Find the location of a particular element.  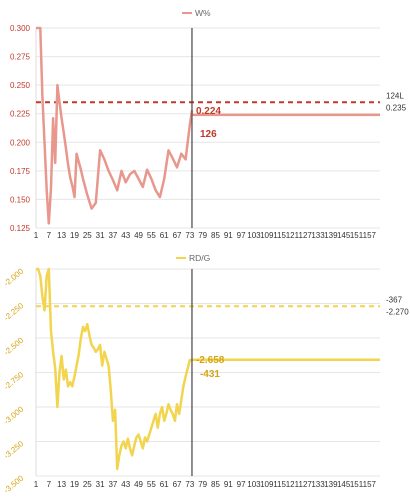

reference-line-label: -367 is located at coordinates (394, 299).